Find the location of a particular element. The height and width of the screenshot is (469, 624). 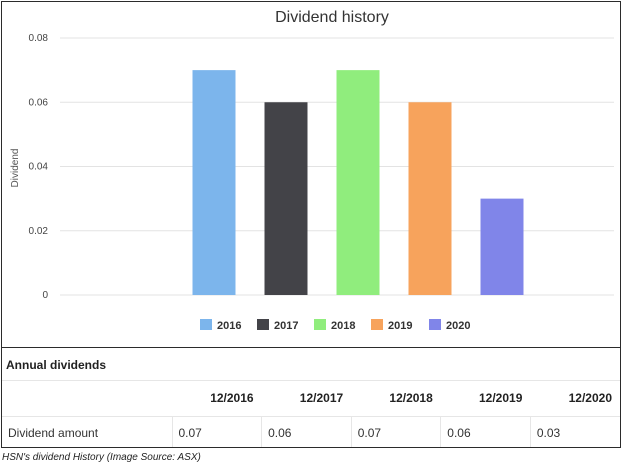

table-section-title: Annual dividends is located at coordinates (311, 364).